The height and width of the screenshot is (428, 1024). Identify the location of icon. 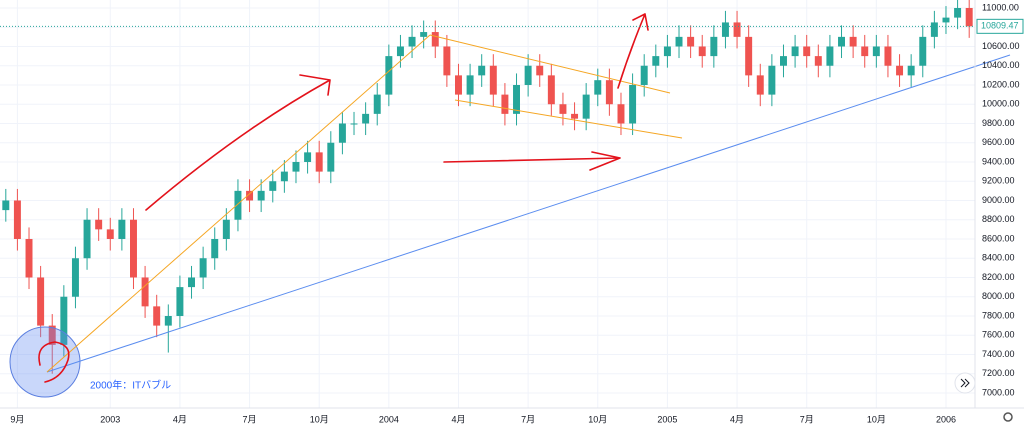
(965, 383).